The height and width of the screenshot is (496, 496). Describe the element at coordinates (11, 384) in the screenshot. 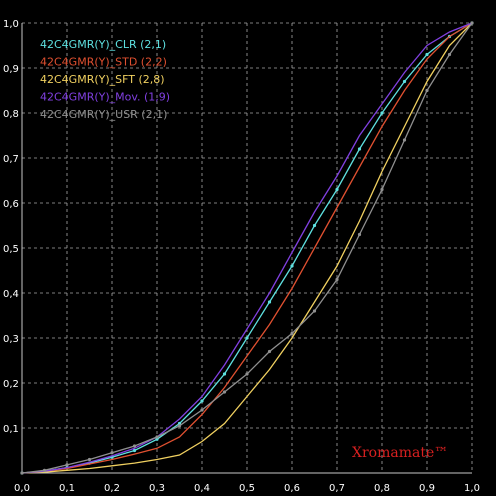

I see `y-tick-label: 0,2` at that location.